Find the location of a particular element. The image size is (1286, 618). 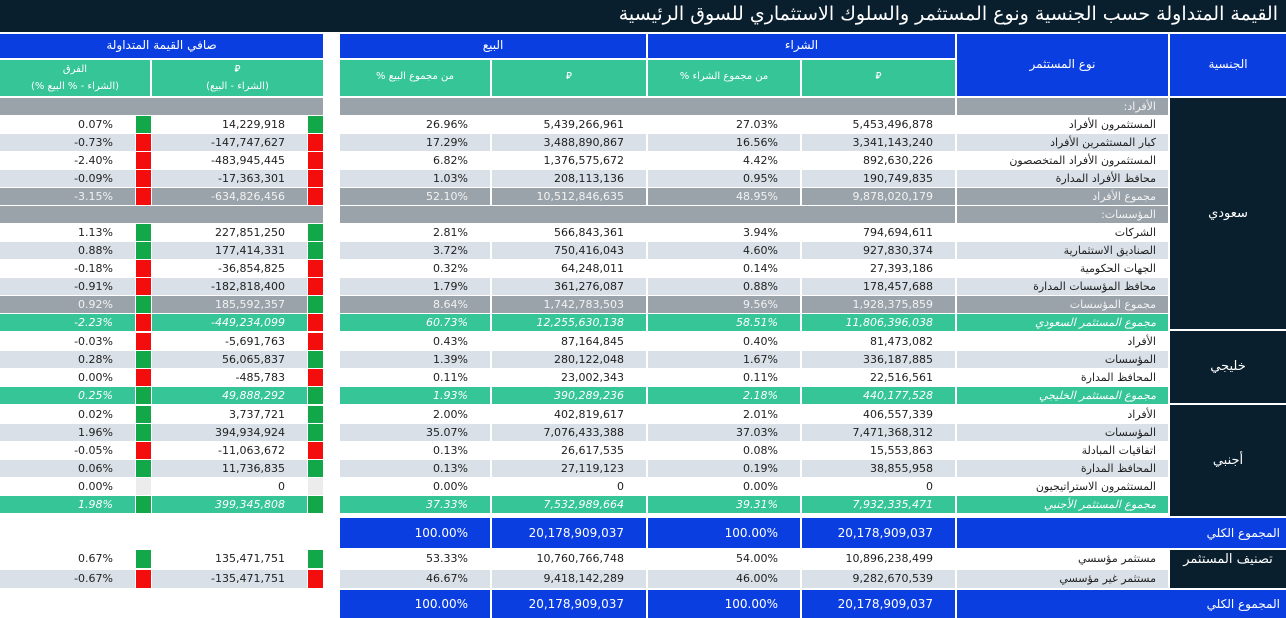

net-value: -5,691,763 is located at coordinates (229, 341).